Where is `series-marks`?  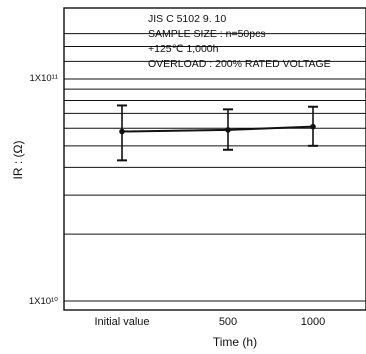 series-marks is located at coordinates (217, 133).